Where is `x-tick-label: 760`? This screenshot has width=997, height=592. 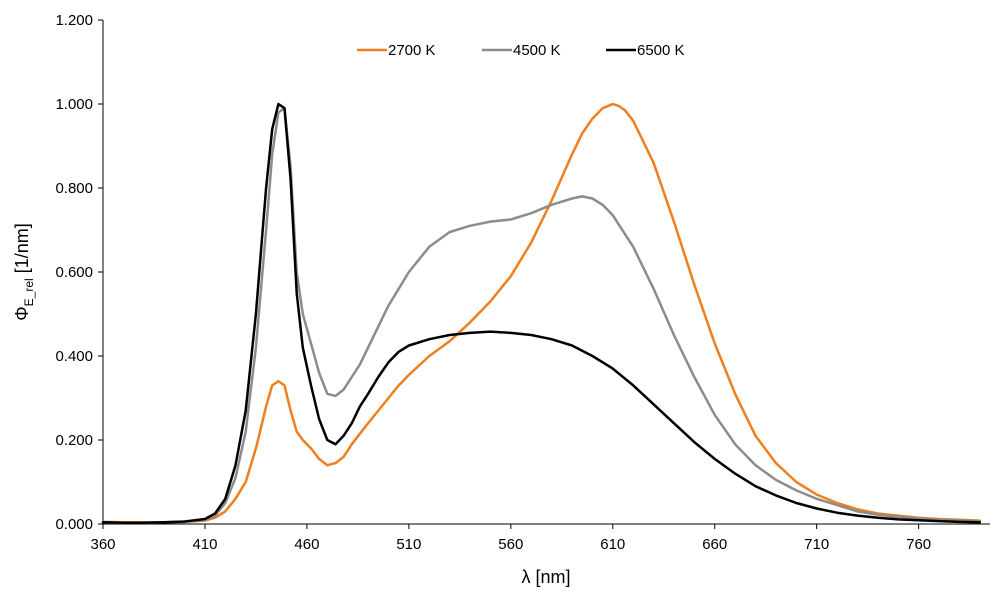 x-tick-label: 760 is located at coordinates (918, 544).